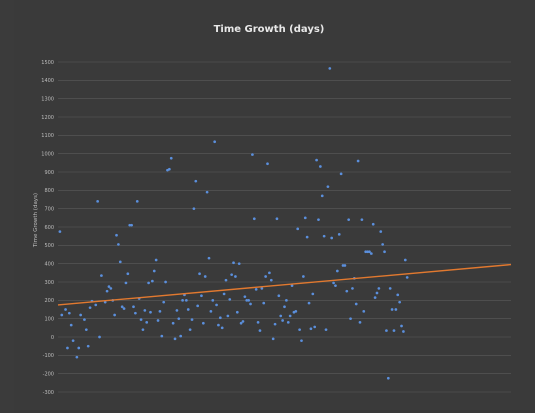 The height and width of the screenshot is (413, 535). What do you see at coordinates (47, 63) in the screenshot?
I see `y-tick-label: 1500` at bounding box center [47, 63].